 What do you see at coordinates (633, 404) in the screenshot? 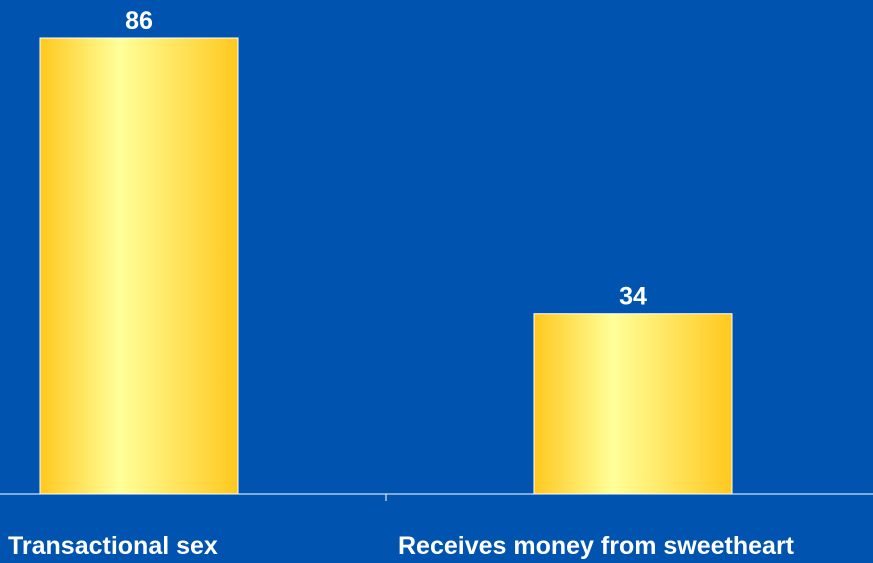
I see `bar` at bounding box center [633, 404].